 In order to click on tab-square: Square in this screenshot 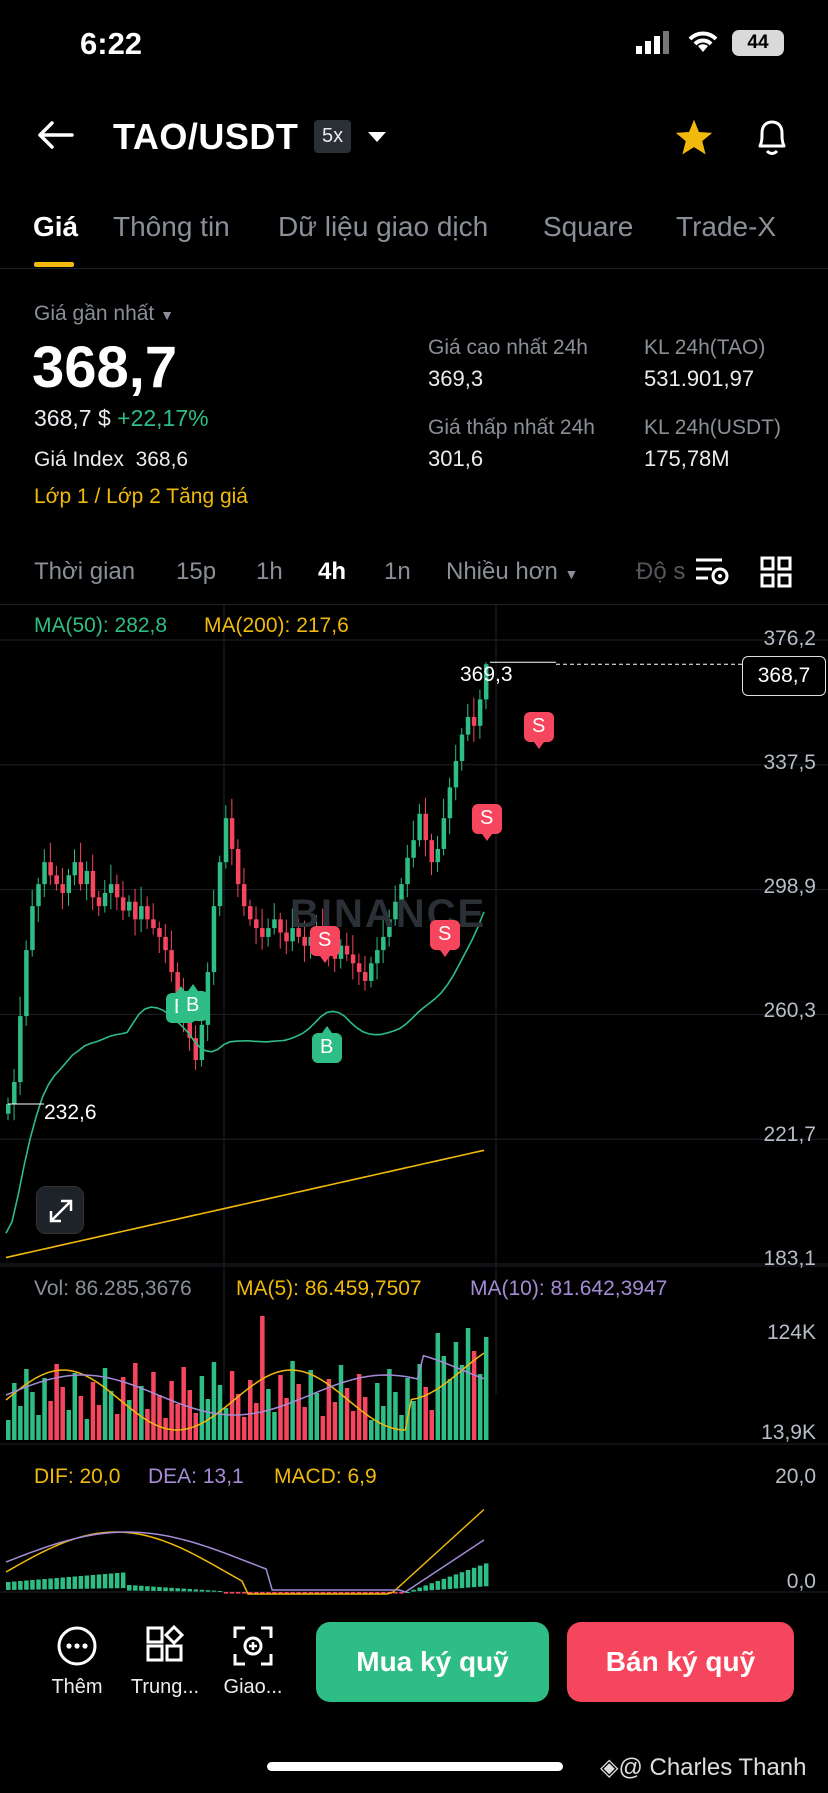, I will do `click(588, 226)`.